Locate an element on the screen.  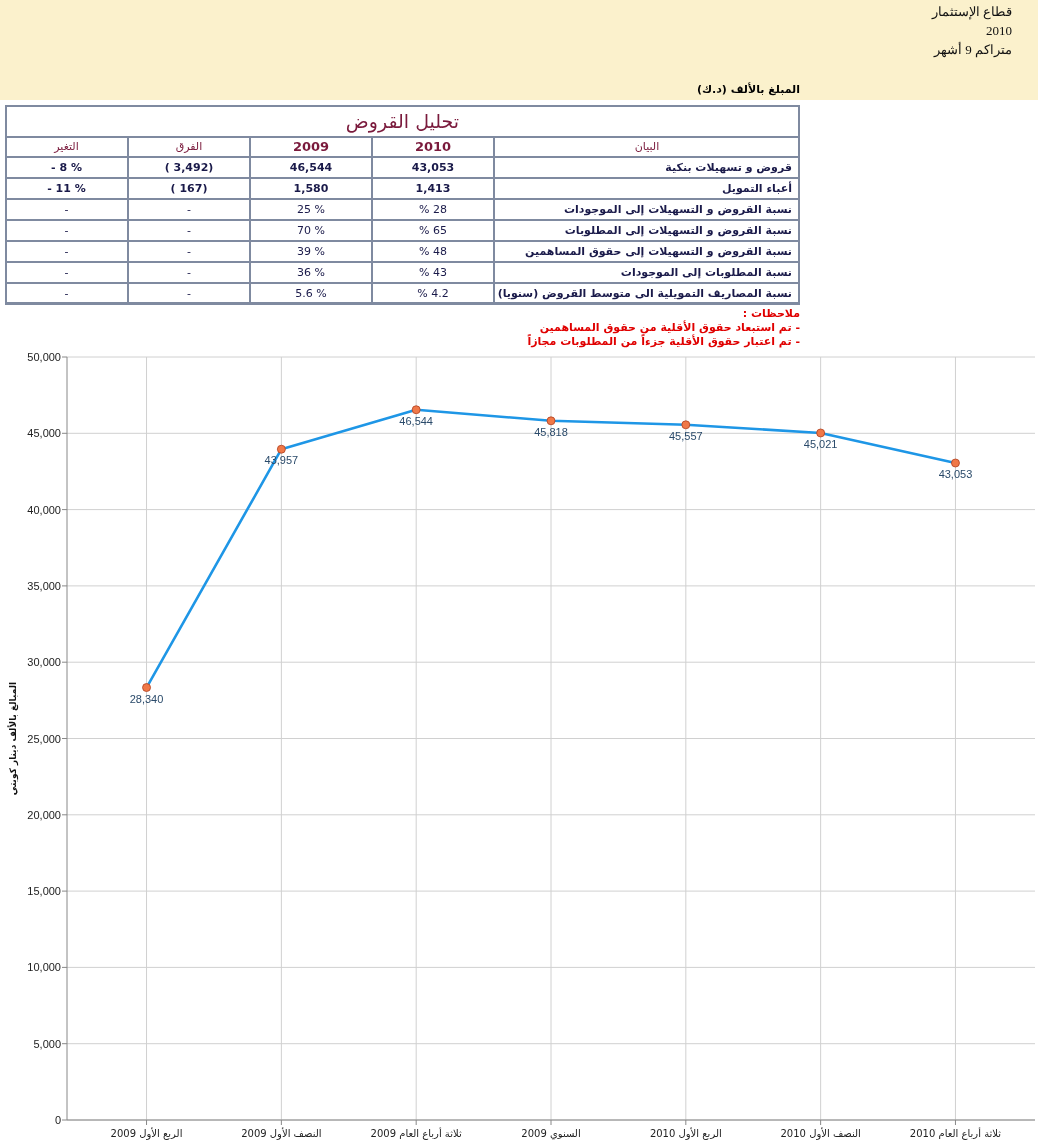
text: أعباء التمويل is located at coordinates (757, 188).